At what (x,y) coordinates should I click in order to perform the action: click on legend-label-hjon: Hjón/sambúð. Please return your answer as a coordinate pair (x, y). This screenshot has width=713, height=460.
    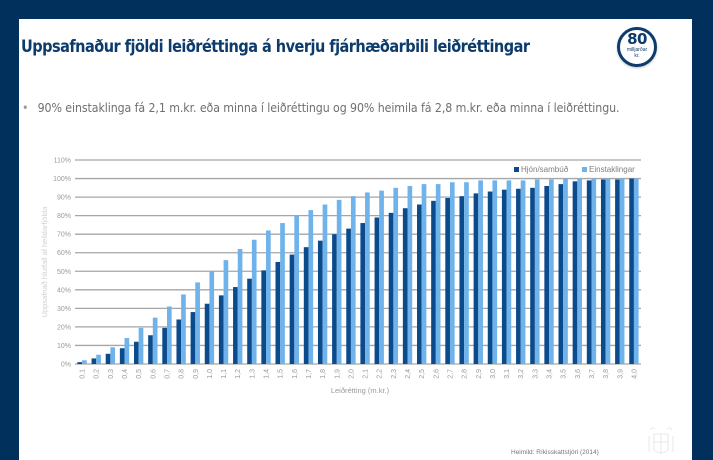
    Looking at the image, I should click on (545, 169).